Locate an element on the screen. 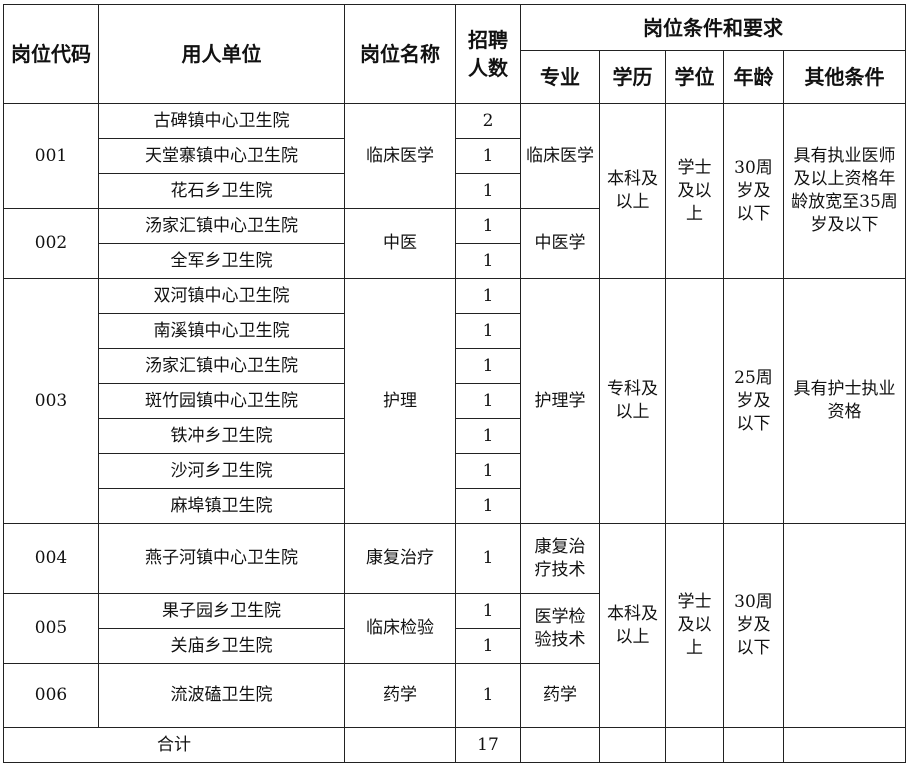 This screenshot has width=911, height=764. unit-name-cell: 天堂寨镇中心卫生院 is located at coordinates (221, 156).